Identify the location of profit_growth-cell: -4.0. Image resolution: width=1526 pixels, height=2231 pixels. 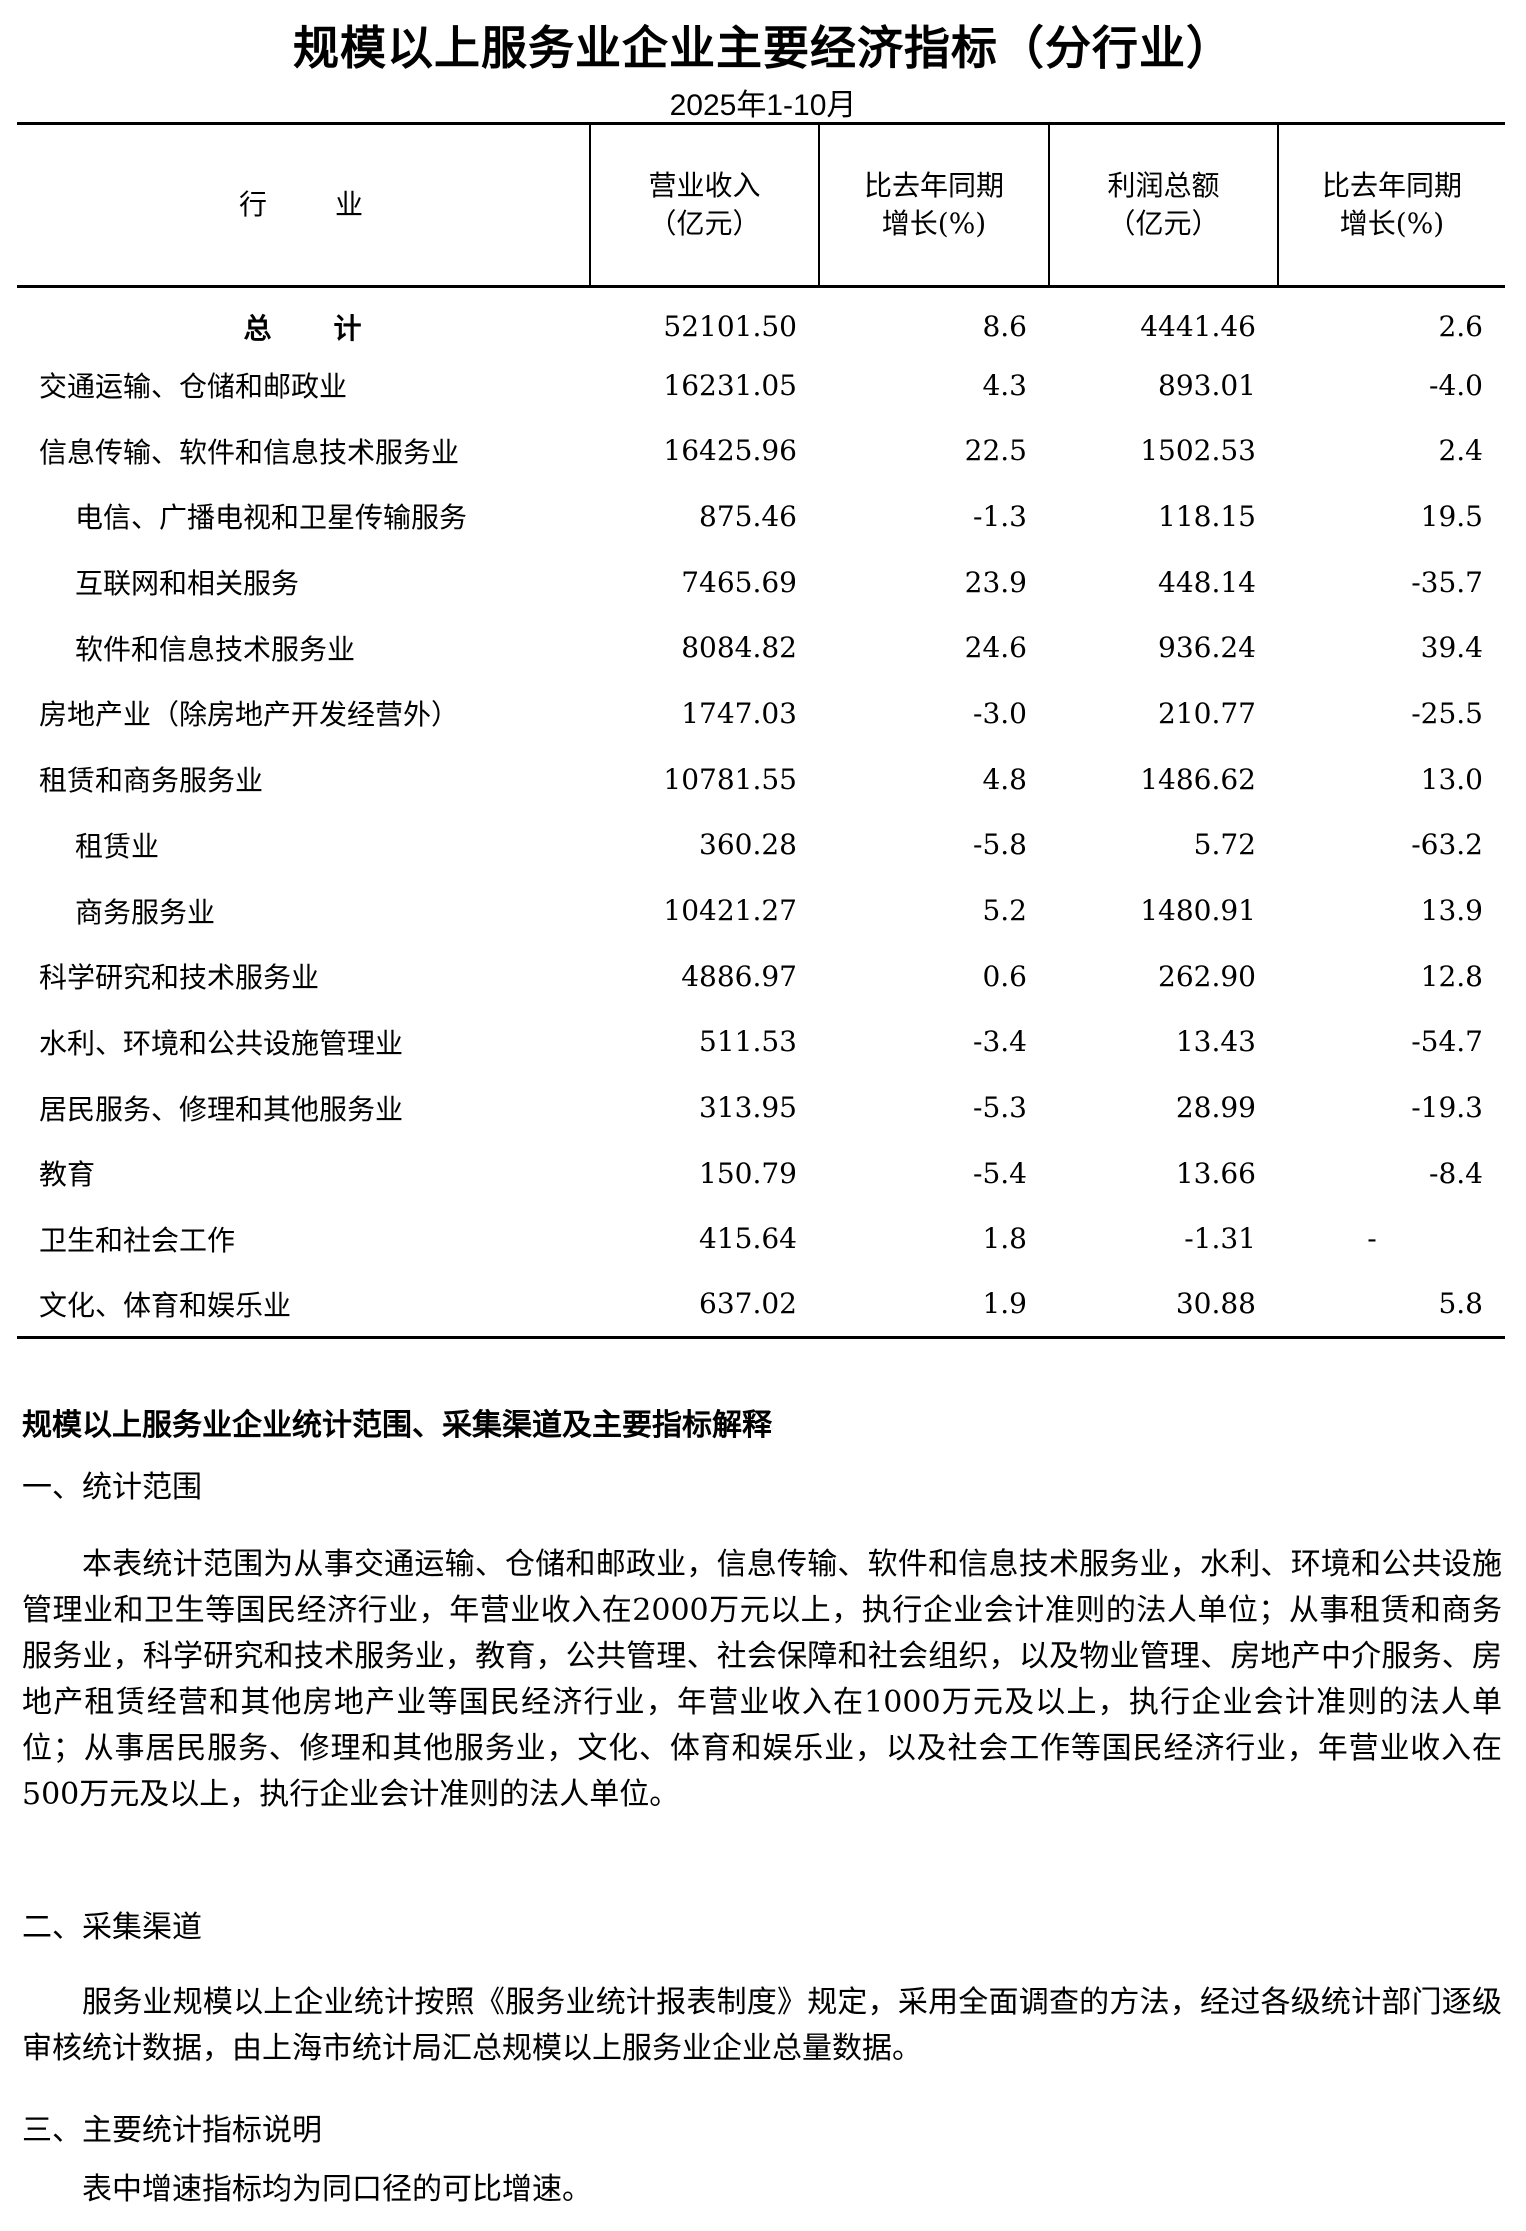
(1456, 385).